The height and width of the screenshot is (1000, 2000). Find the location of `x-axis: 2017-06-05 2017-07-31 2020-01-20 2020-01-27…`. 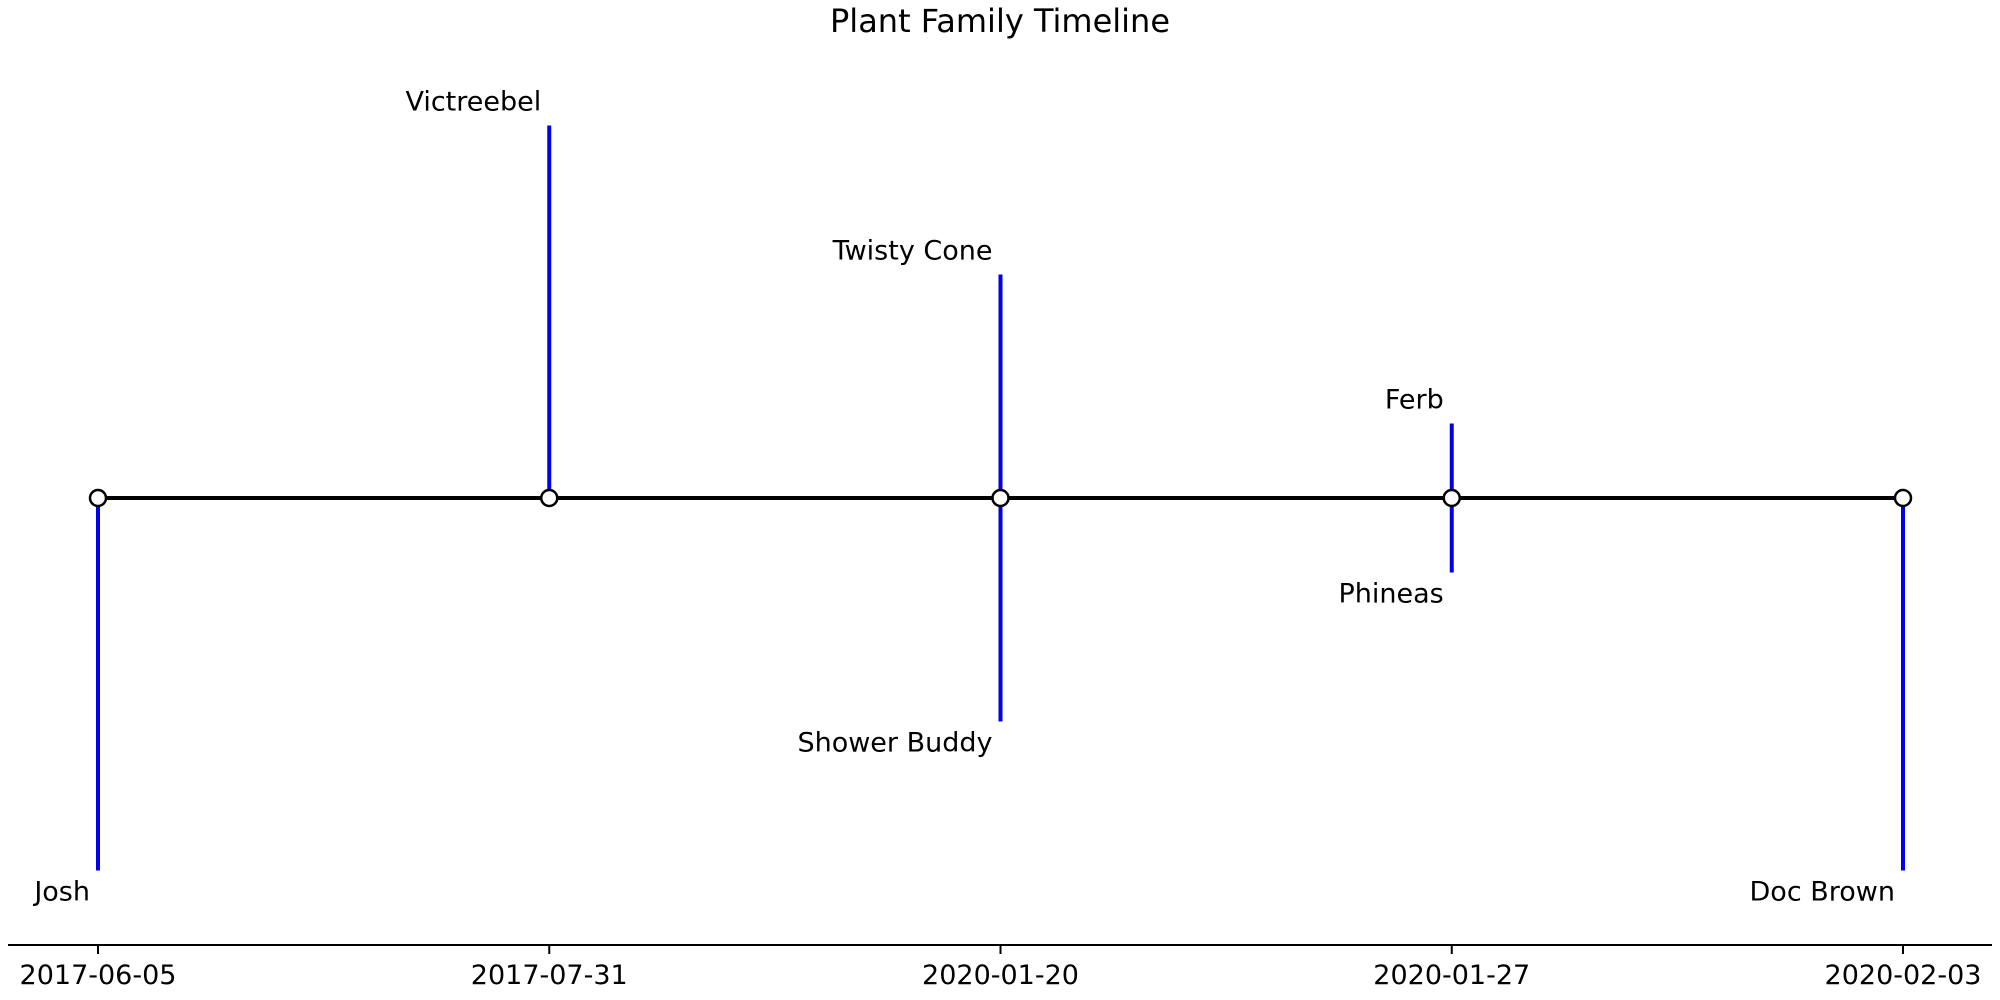

x-axis: 2017-06-05 2017-07-31 2020-01-20 2020-01-27… is located at coordinates (1000, 967).